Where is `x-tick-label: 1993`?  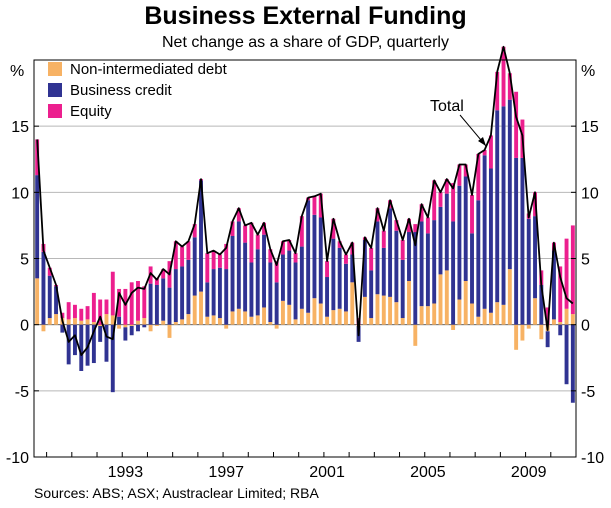
x-tick-label: 1993 is located at coordinates (126, 472).